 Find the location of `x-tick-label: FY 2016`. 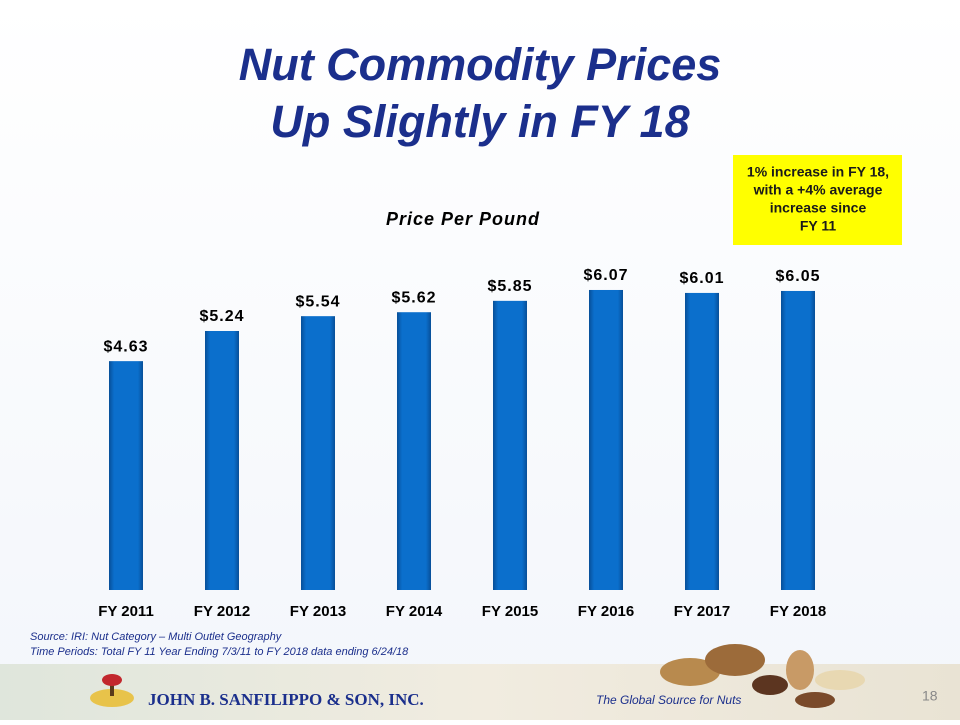

x-tick-label: FY 2016 is located at coordinates (606, 611).